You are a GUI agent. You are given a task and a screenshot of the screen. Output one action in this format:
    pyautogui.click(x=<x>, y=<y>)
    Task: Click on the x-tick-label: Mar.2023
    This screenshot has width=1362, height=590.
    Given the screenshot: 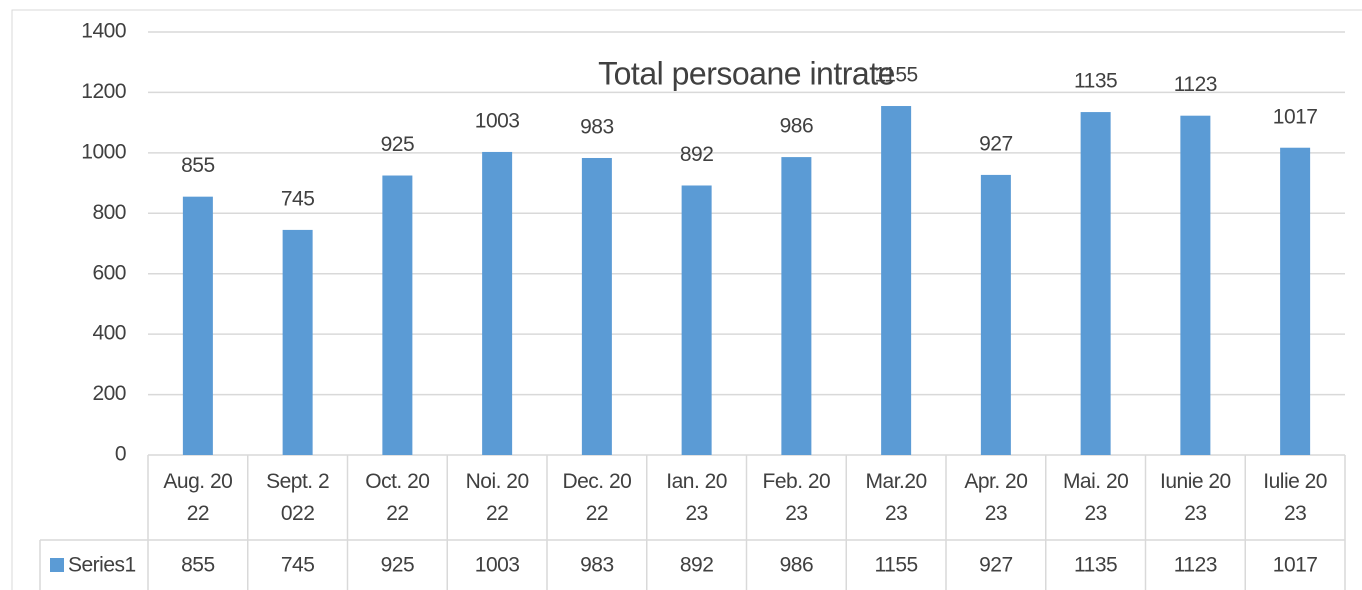 What is the action you would take?
    pyautogui.click(x=896, y=497)
    